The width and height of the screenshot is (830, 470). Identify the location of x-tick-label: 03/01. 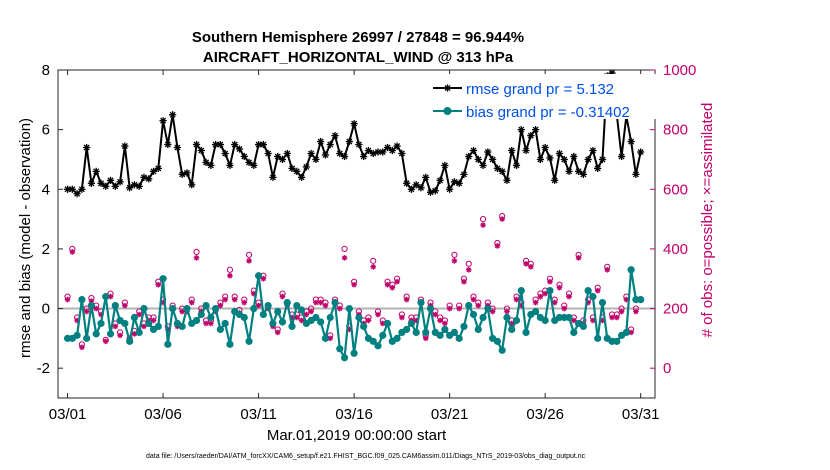
(68, 414).